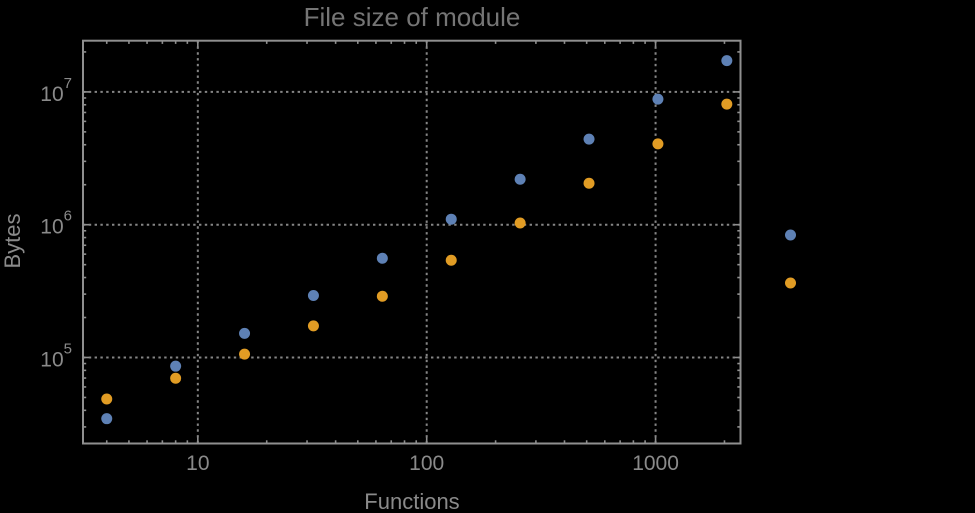 Image resolution: width=975 pixels, height=513 pixels. I want to click on y-tick-exponent: 6, so click(68, 216).